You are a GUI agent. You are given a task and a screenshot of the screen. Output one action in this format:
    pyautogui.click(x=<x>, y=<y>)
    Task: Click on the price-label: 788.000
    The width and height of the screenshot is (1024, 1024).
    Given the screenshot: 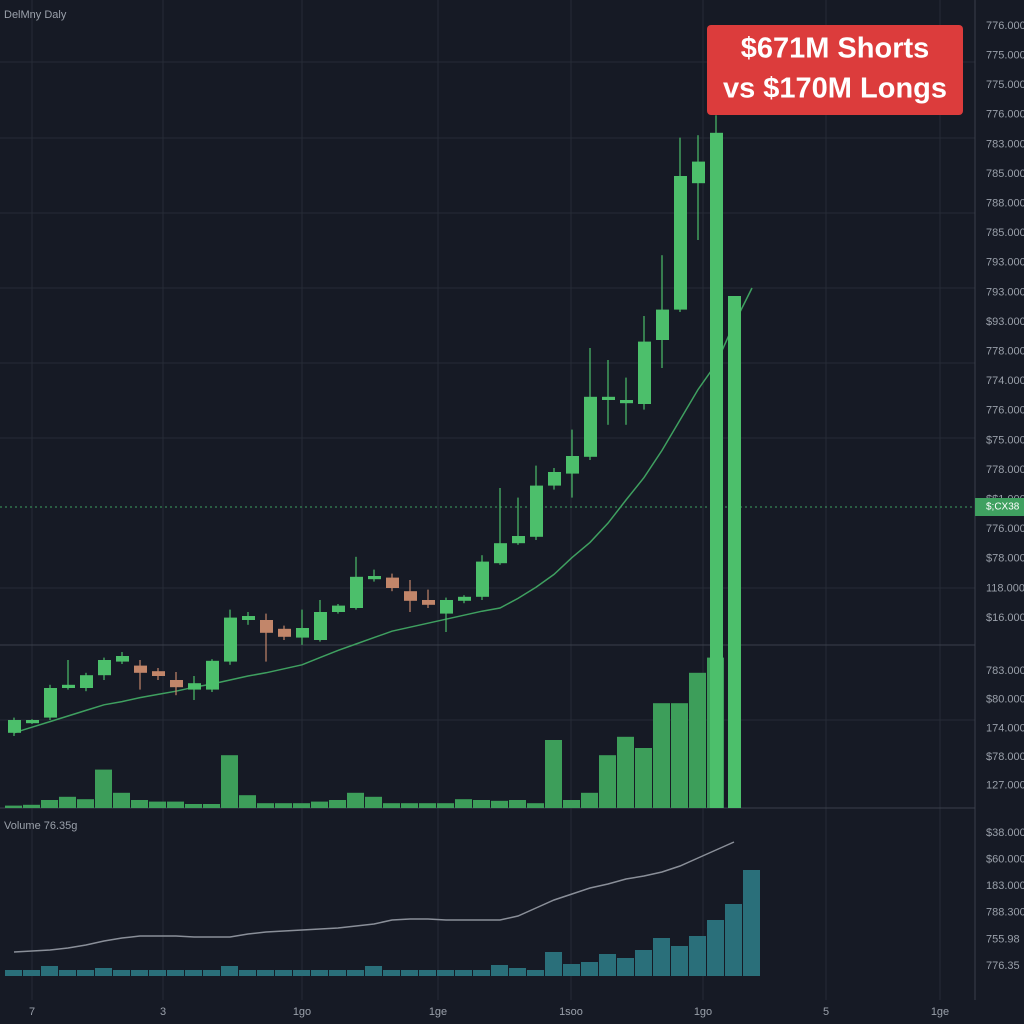 What is the action you would take?
    pyautogui.click(x=1005, y=204)
    